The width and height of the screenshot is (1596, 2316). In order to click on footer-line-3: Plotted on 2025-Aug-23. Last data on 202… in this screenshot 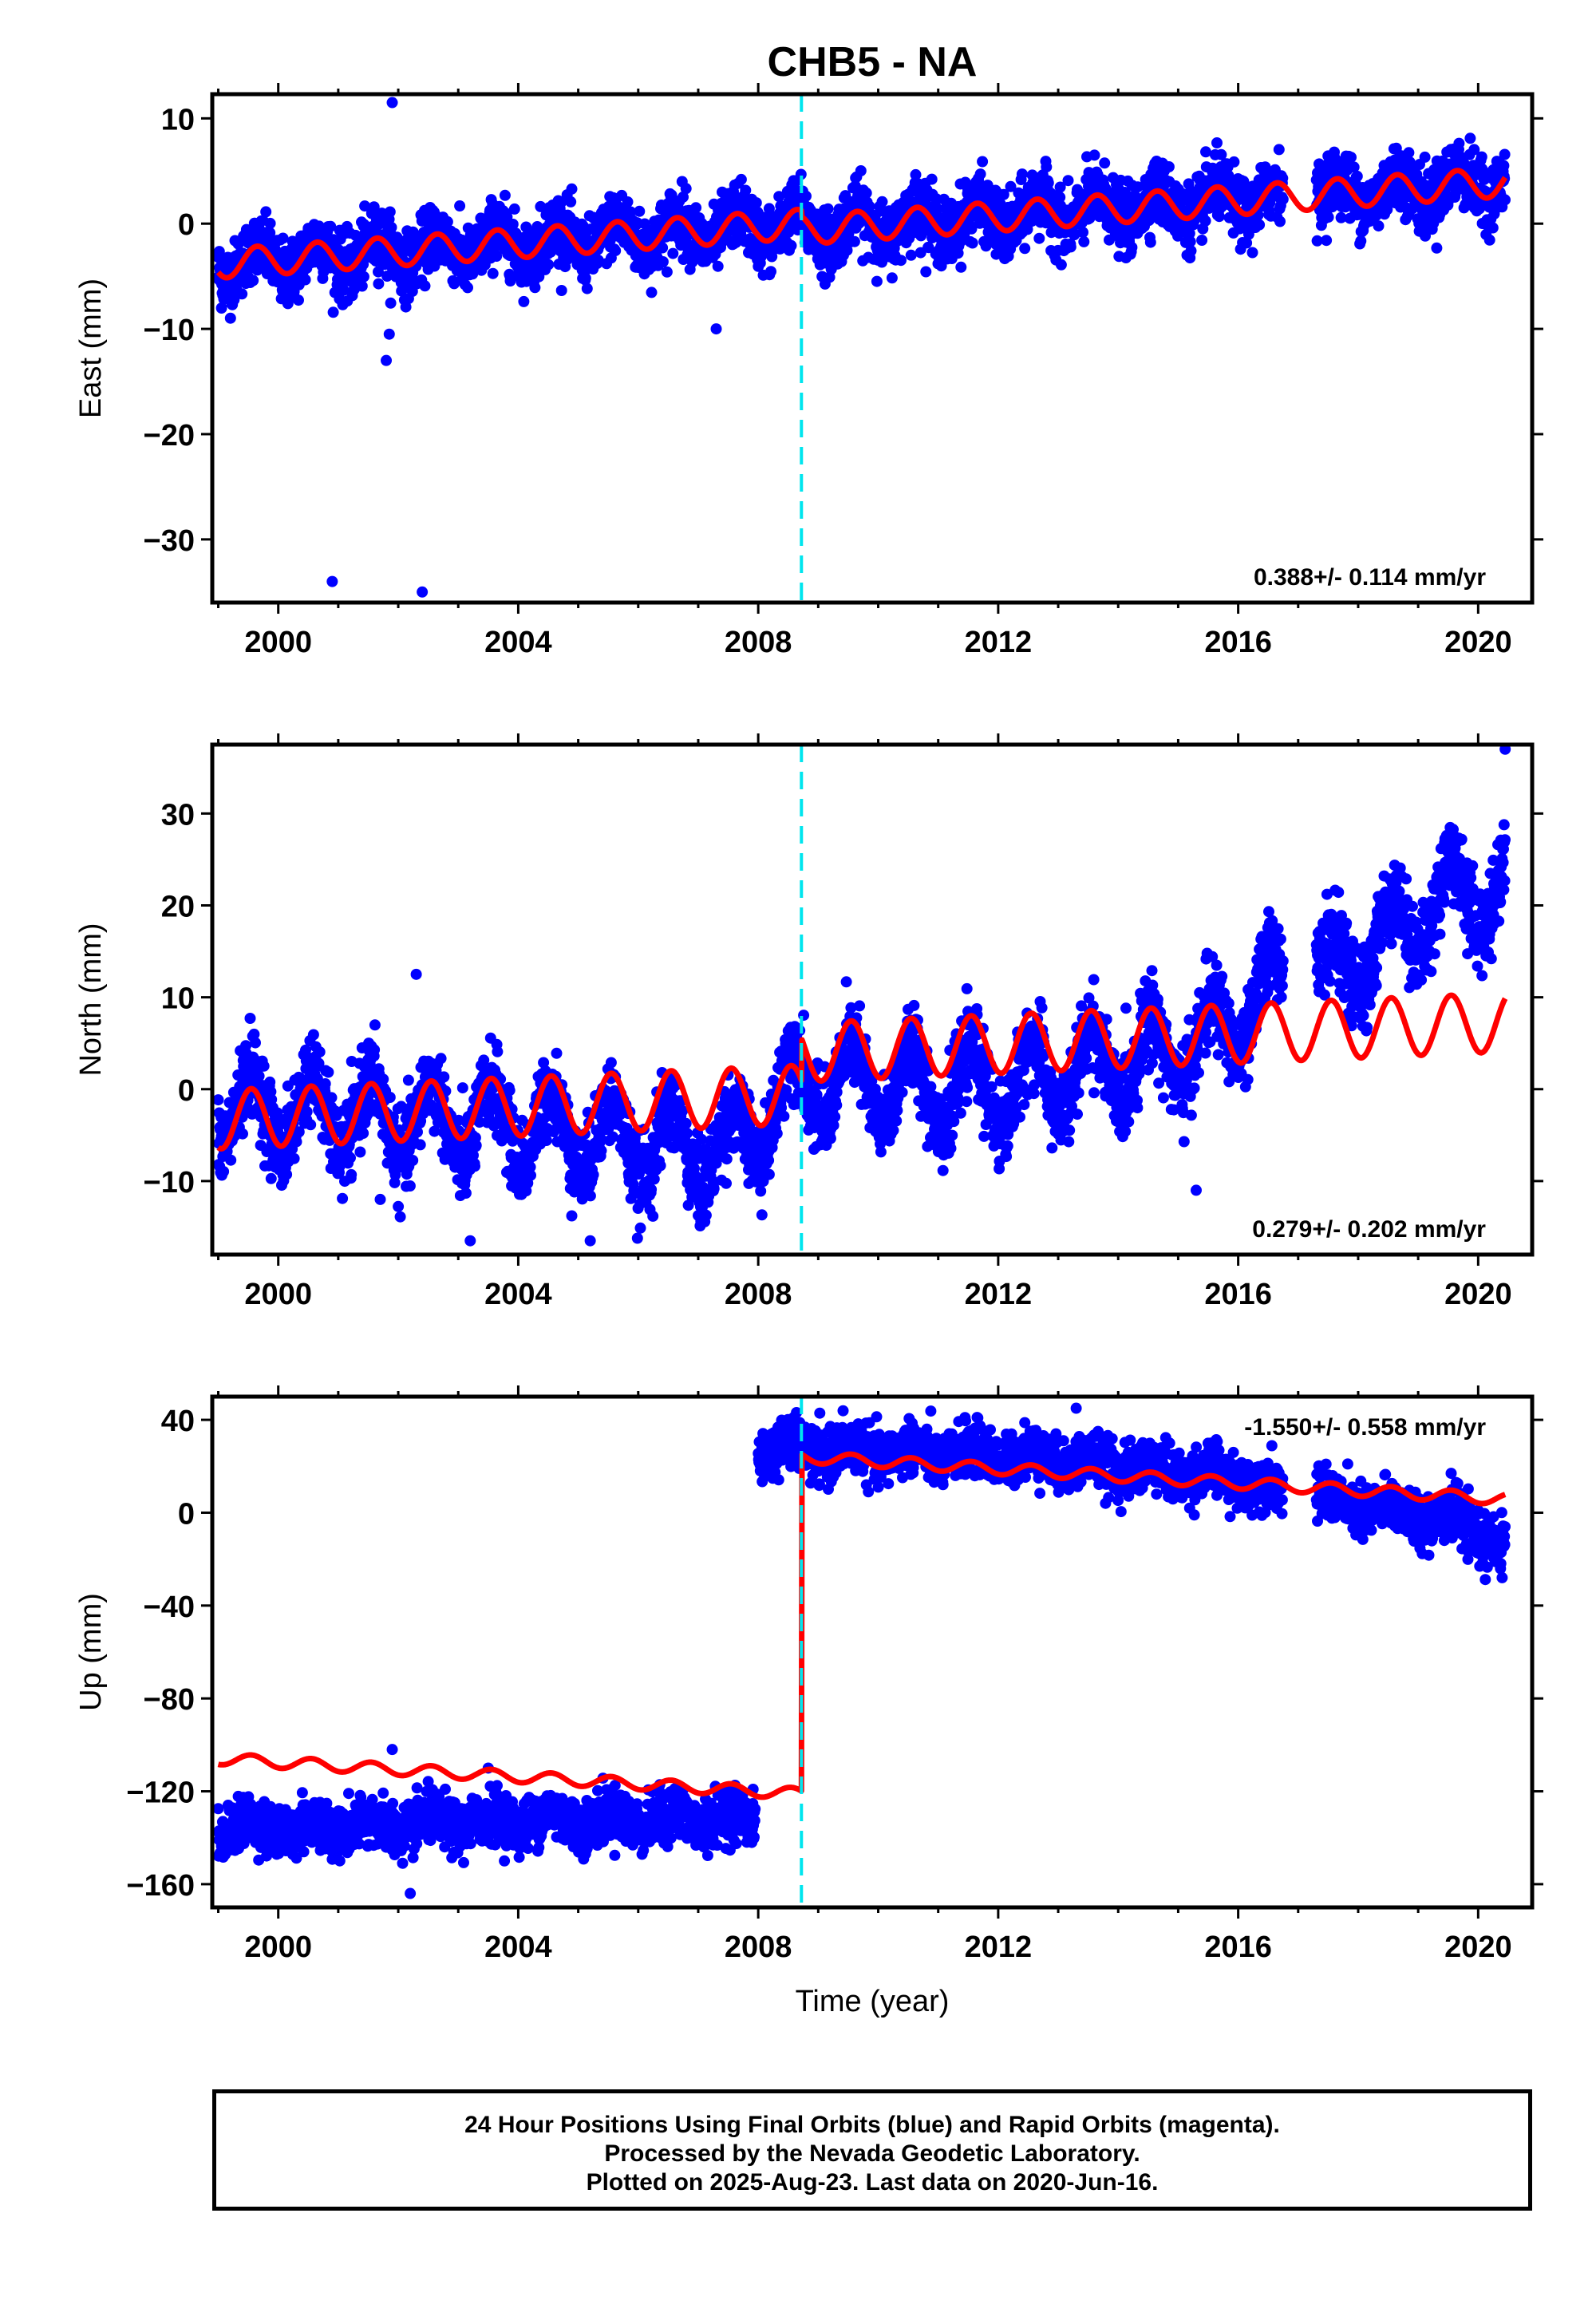, I will do `click(873, 2182)`.